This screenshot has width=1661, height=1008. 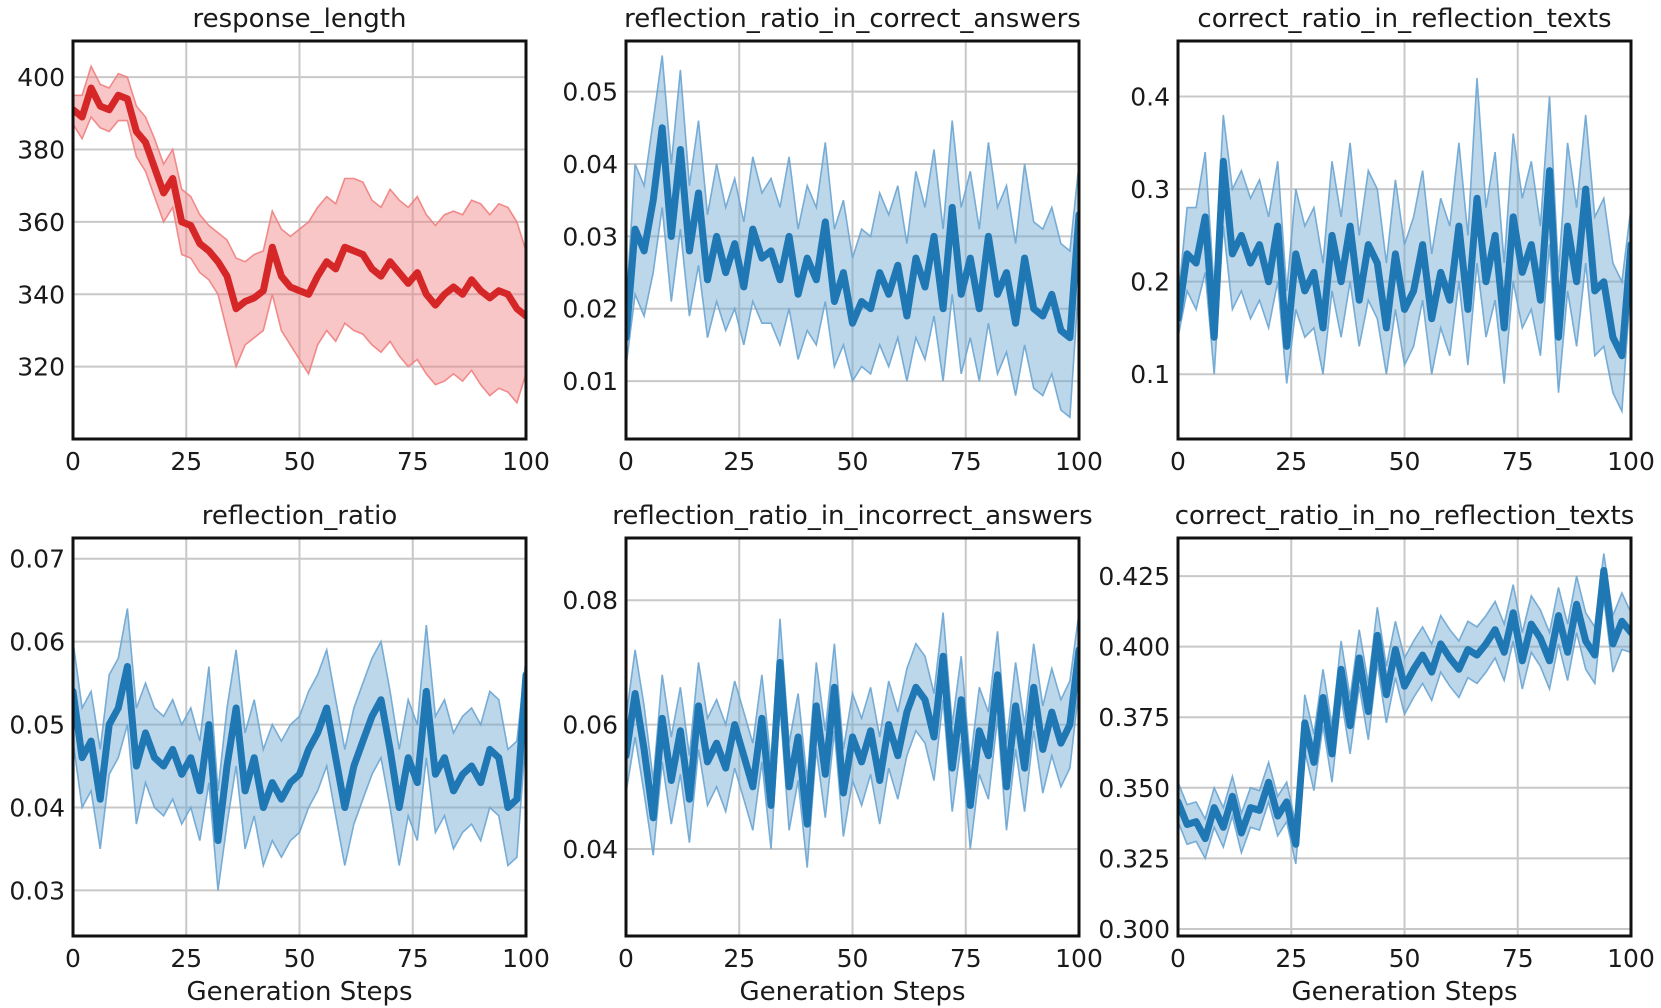 What do you see at coordinates (852, 19) in the screenshot?
I see `panel-title: reflection_ratio_in_correct_answers` at bounding box center [852, 19].